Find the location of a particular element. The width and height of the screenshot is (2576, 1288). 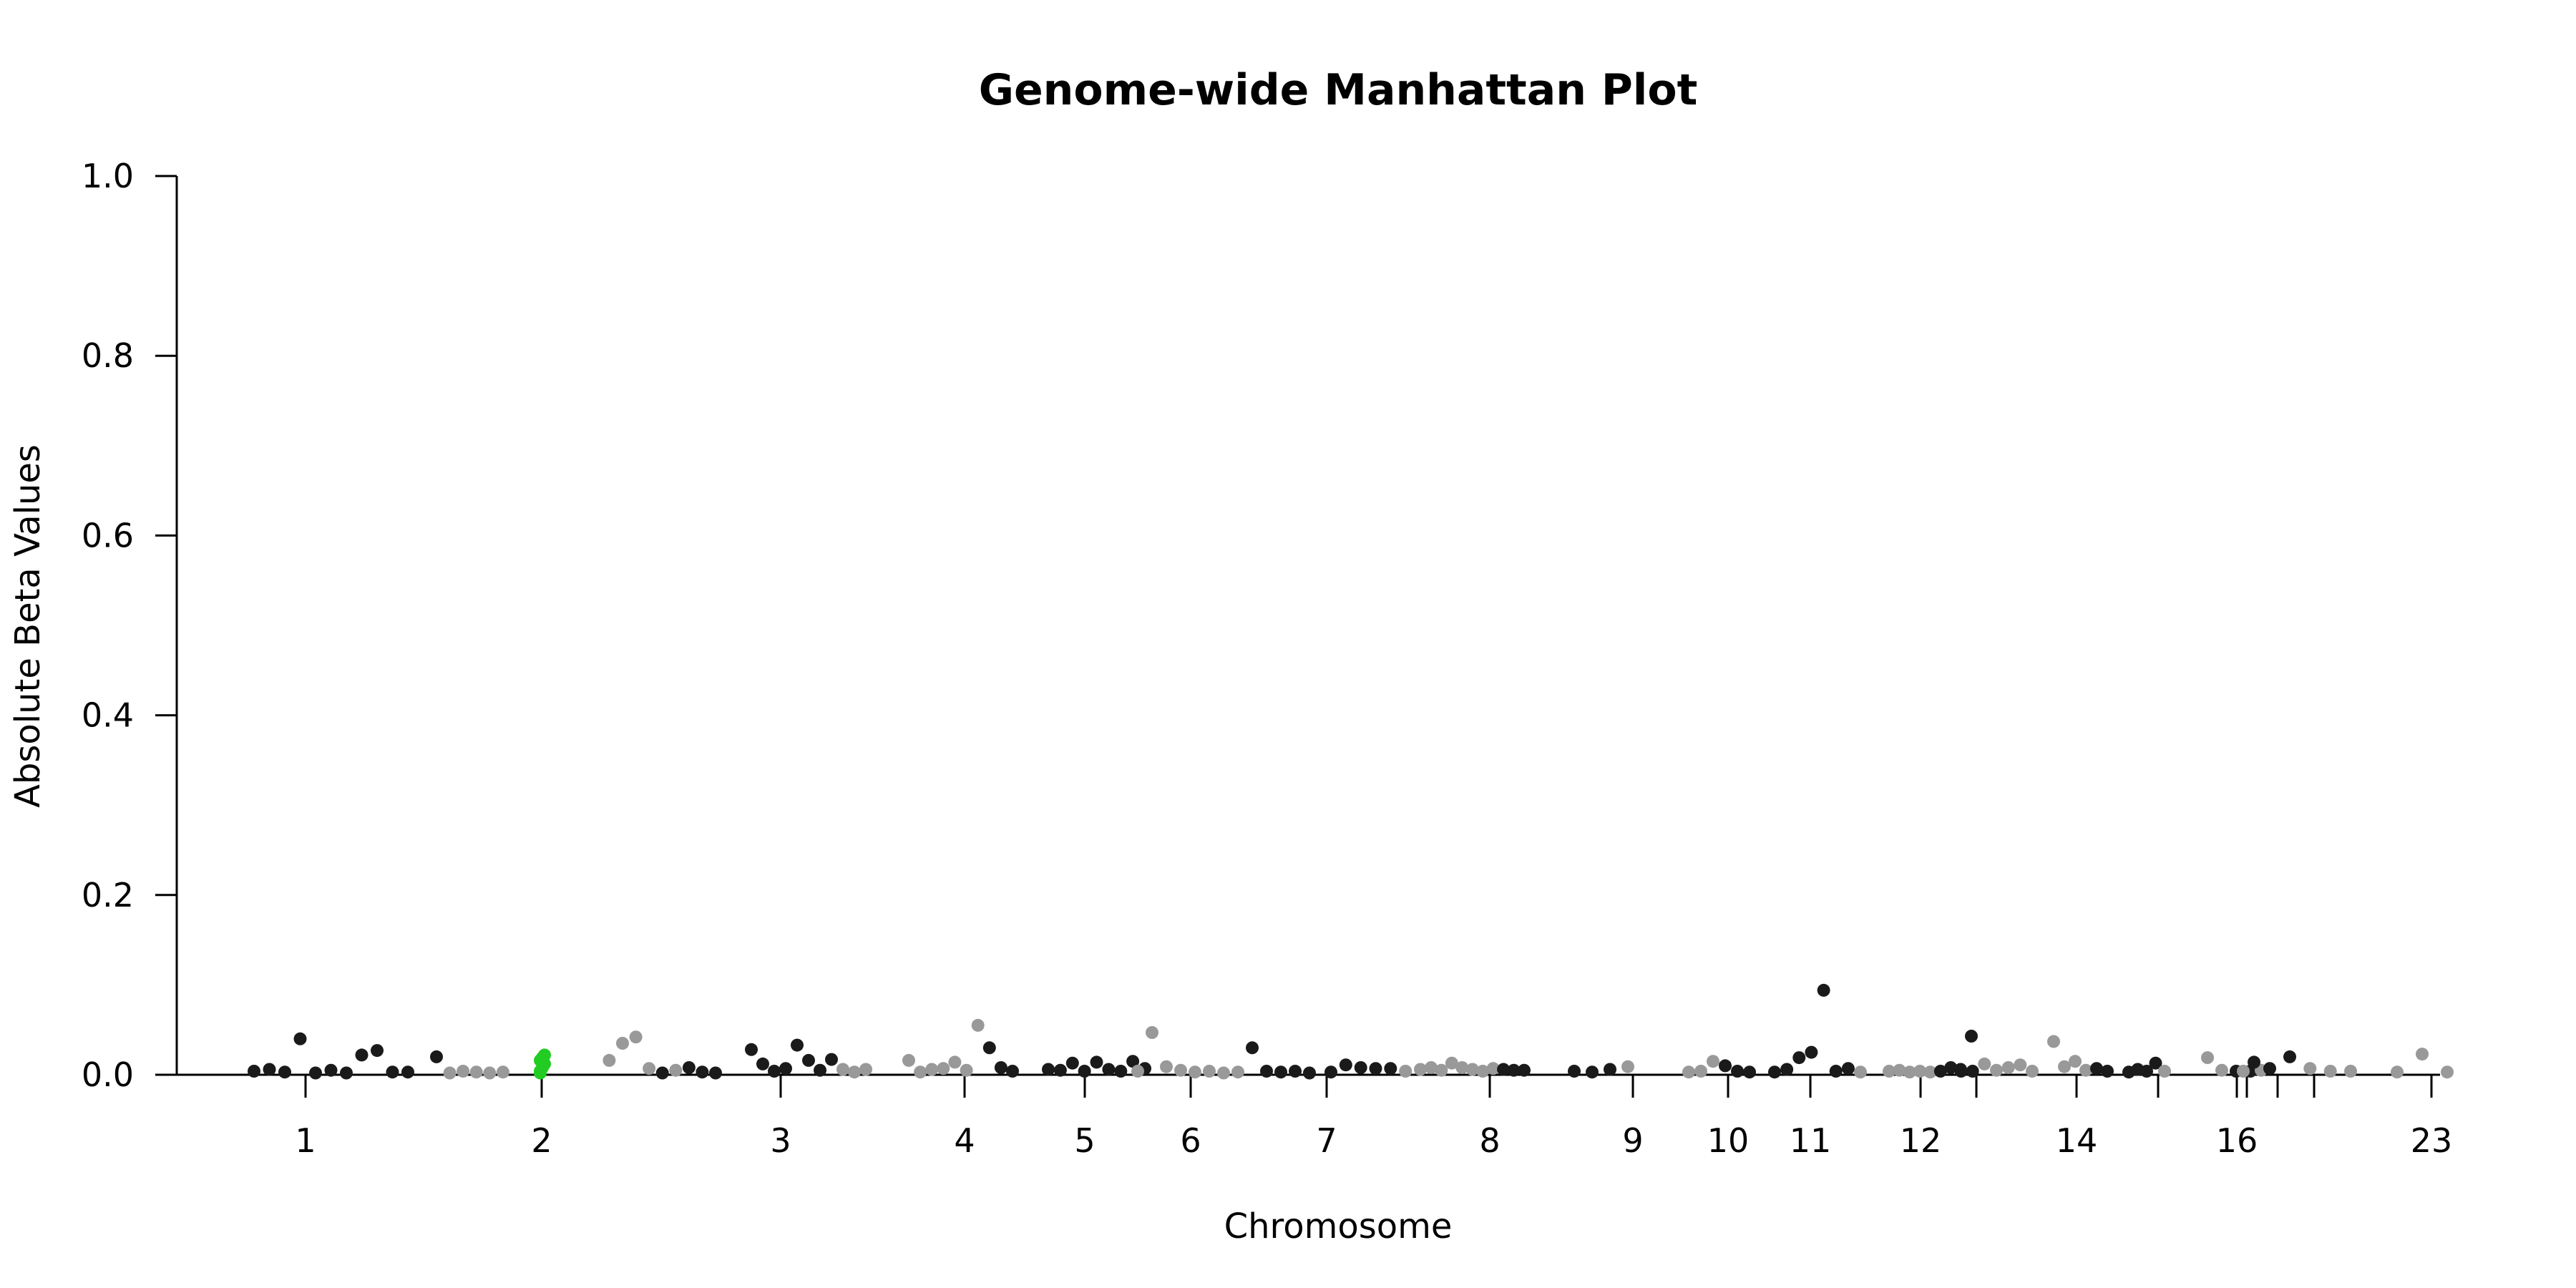

x-tick-label: 7 is located at coordinates (1326, 1140).